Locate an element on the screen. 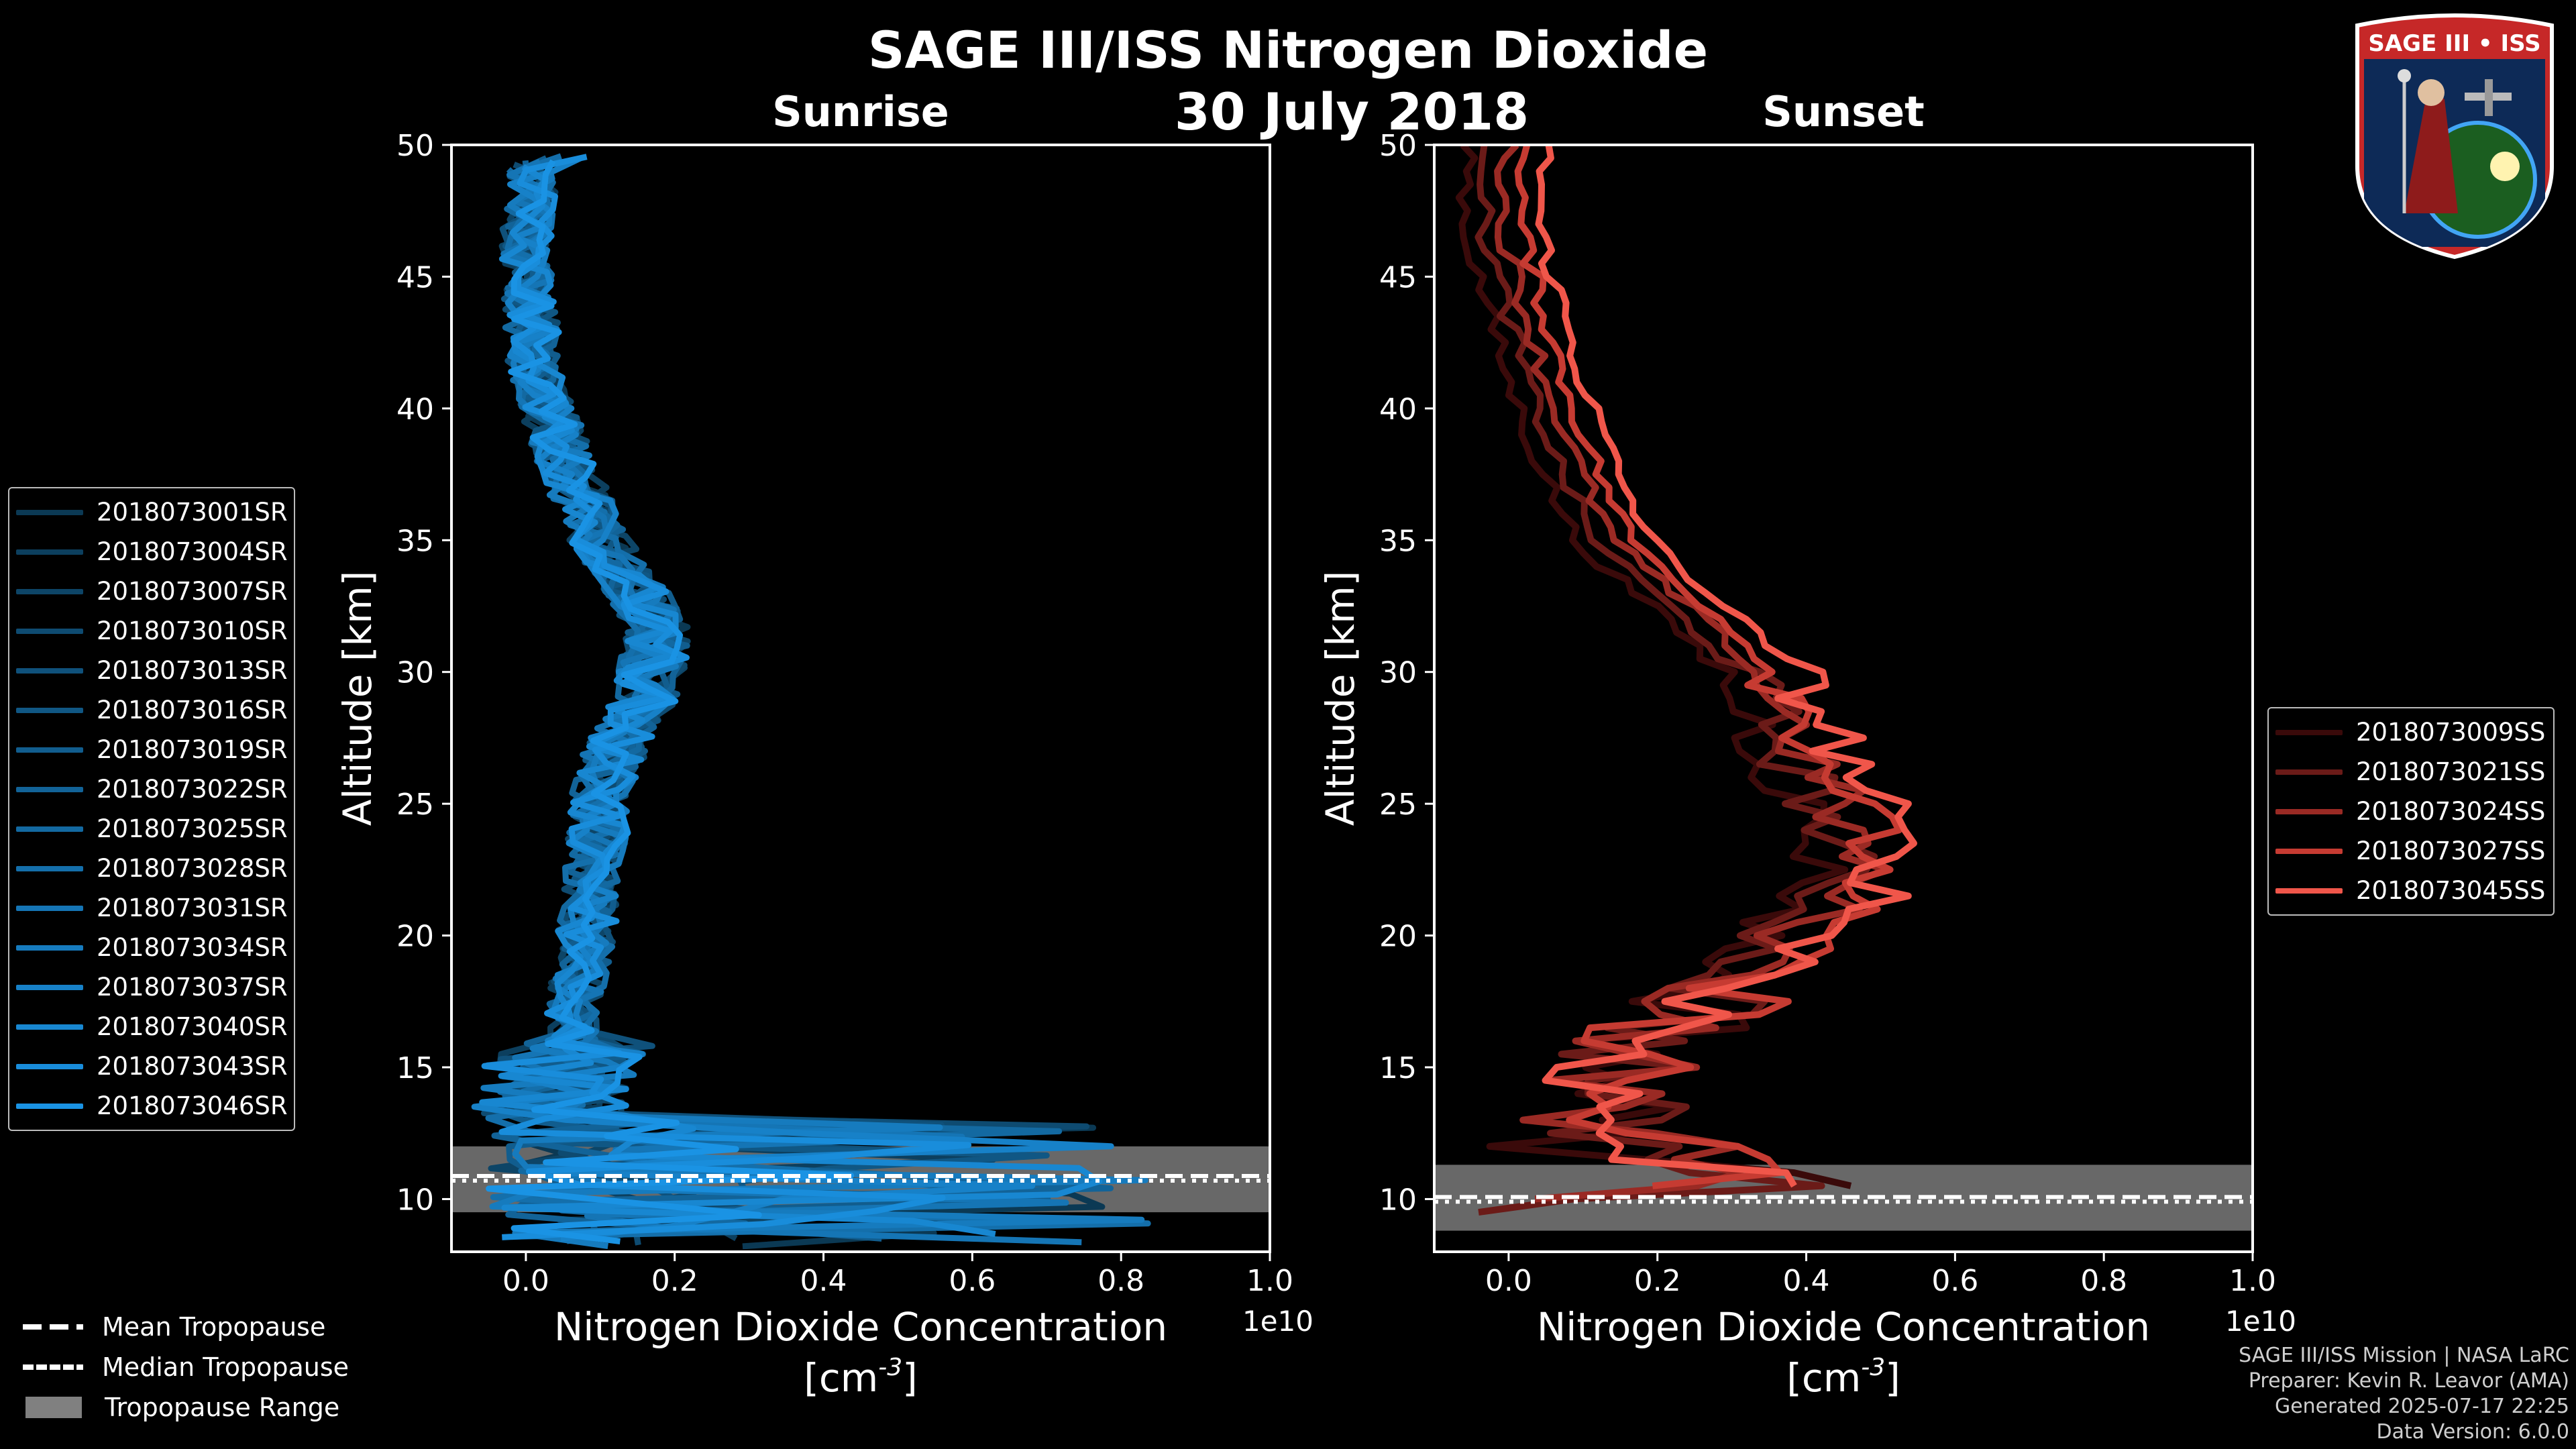 The height and width of the screenshot is (1449, 2576). legend-label: 2018073010SR is located at coordinates (192, 630).